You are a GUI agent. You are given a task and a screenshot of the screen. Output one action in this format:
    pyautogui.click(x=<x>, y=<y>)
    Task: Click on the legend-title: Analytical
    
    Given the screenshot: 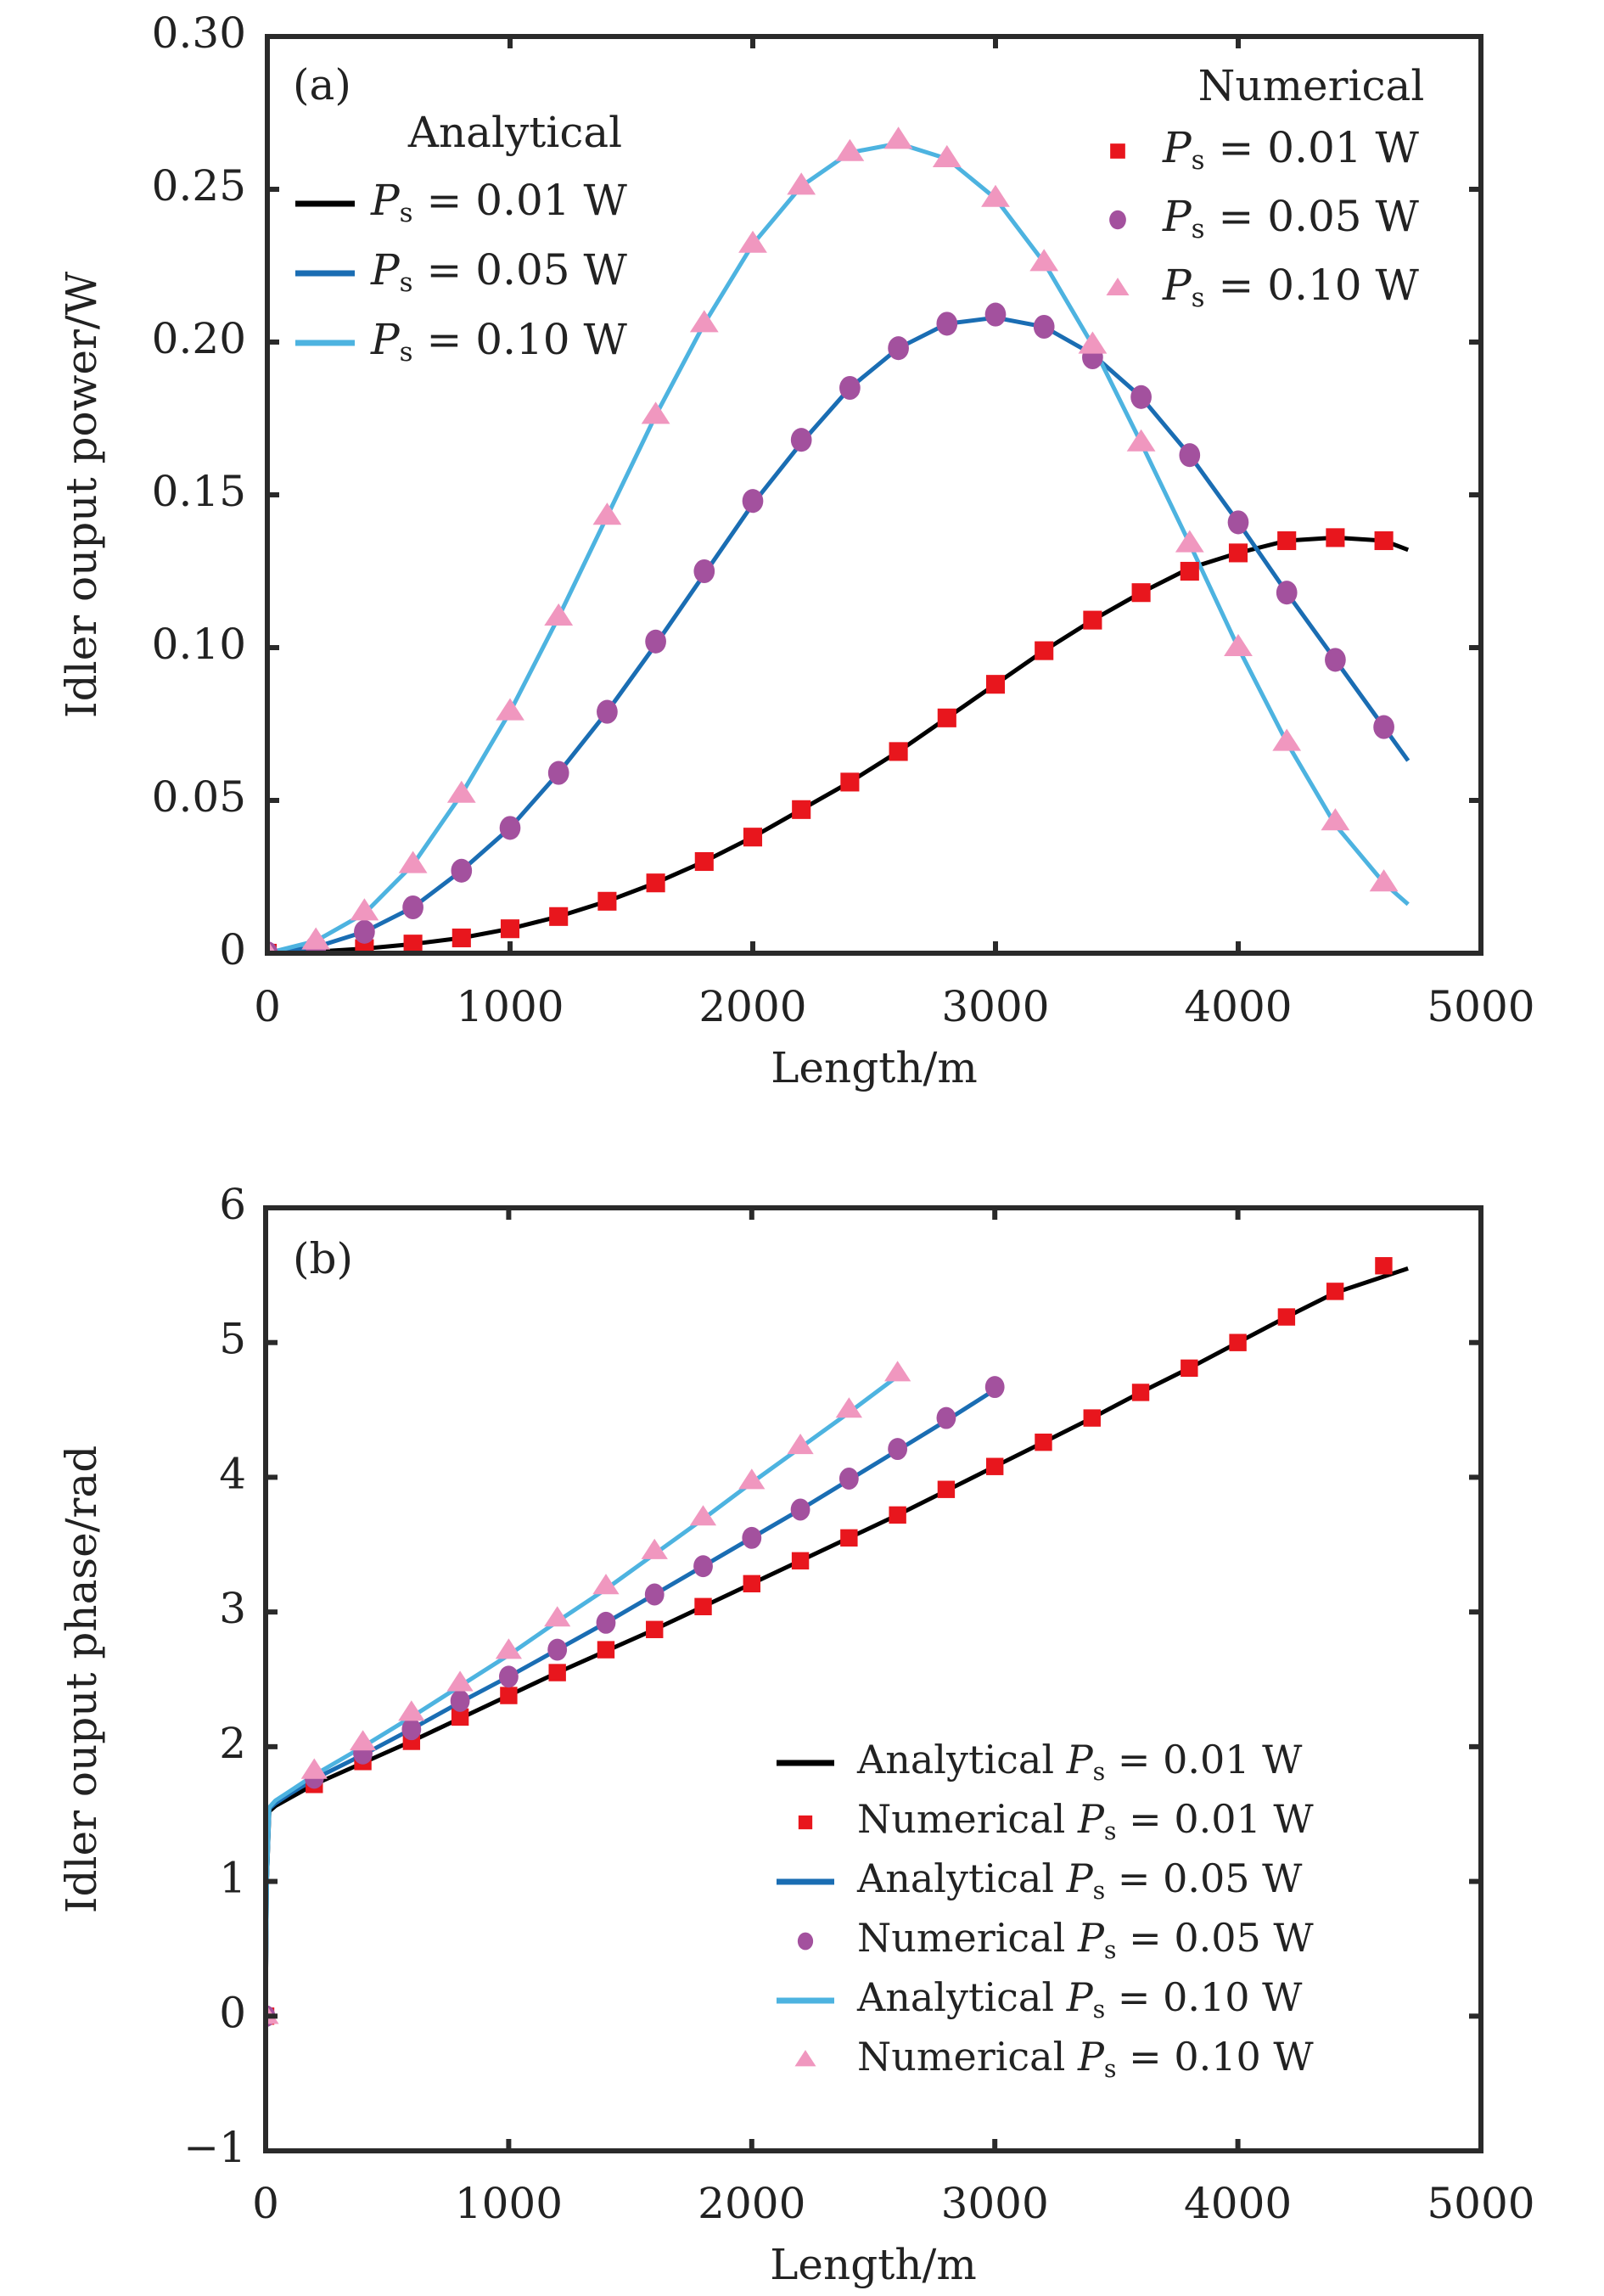 What is the action you would take?
    pyautogui.click(x=514, y=132)
    